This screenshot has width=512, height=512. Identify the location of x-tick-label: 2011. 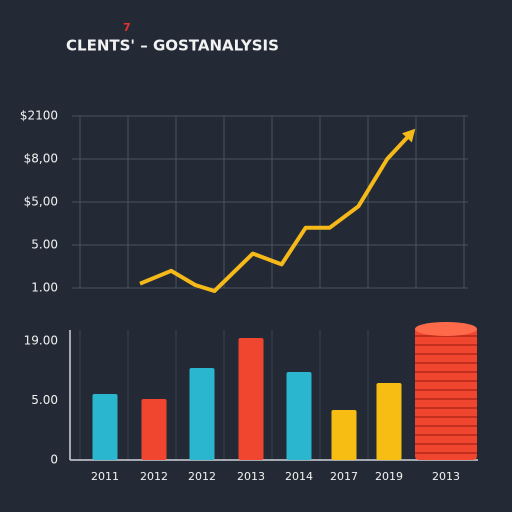
(105, 476).